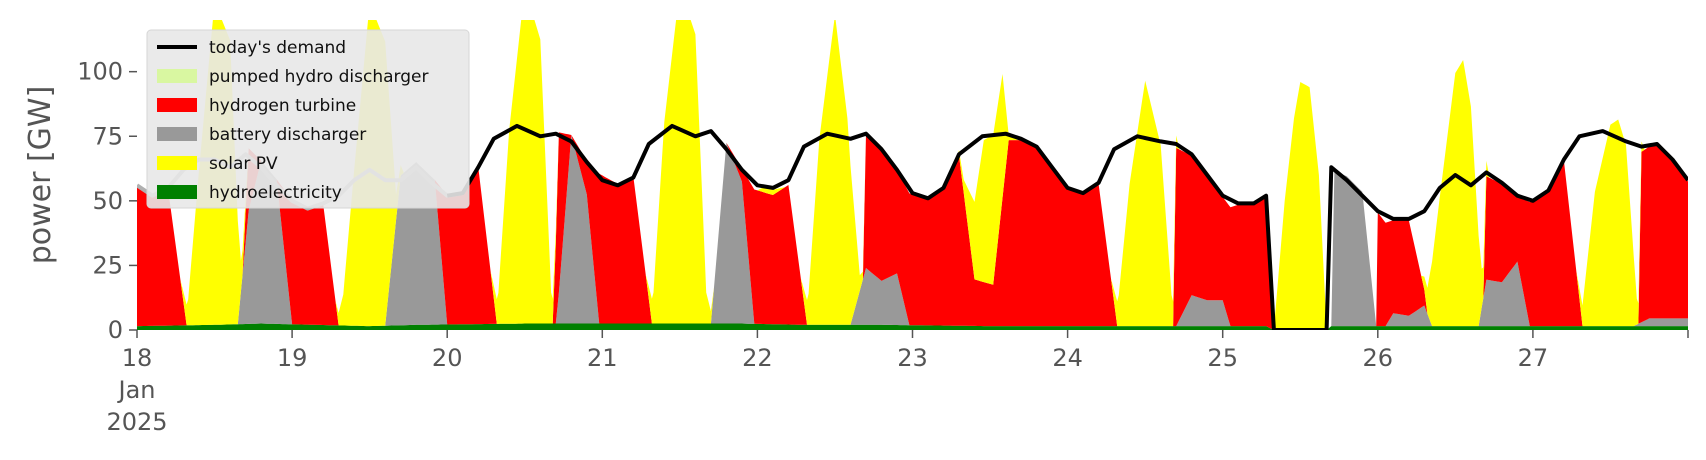 This screenshot has height=460, width=1706. Describe the element at coordinates (107, 201) in the screenshot. I see `y-tick-label: 50` at that location.